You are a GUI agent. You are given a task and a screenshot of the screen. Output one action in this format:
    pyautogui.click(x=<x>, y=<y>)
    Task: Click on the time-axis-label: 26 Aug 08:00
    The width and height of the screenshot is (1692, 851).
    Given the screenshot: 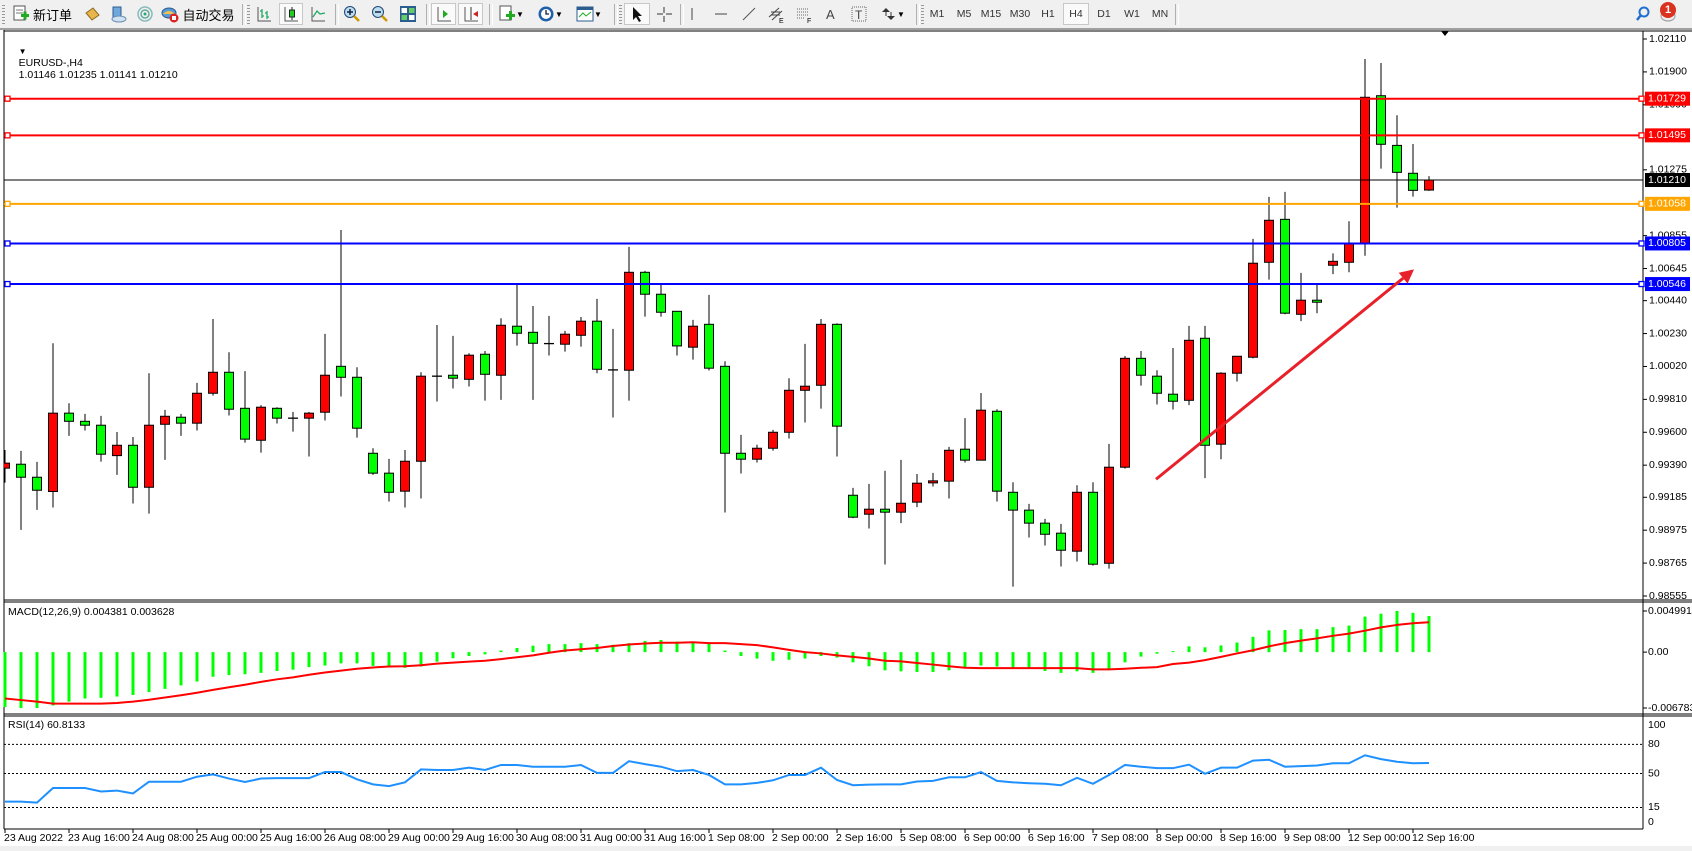 What is the action you would take?
    pyautogui.click(x=355, y=838)
    